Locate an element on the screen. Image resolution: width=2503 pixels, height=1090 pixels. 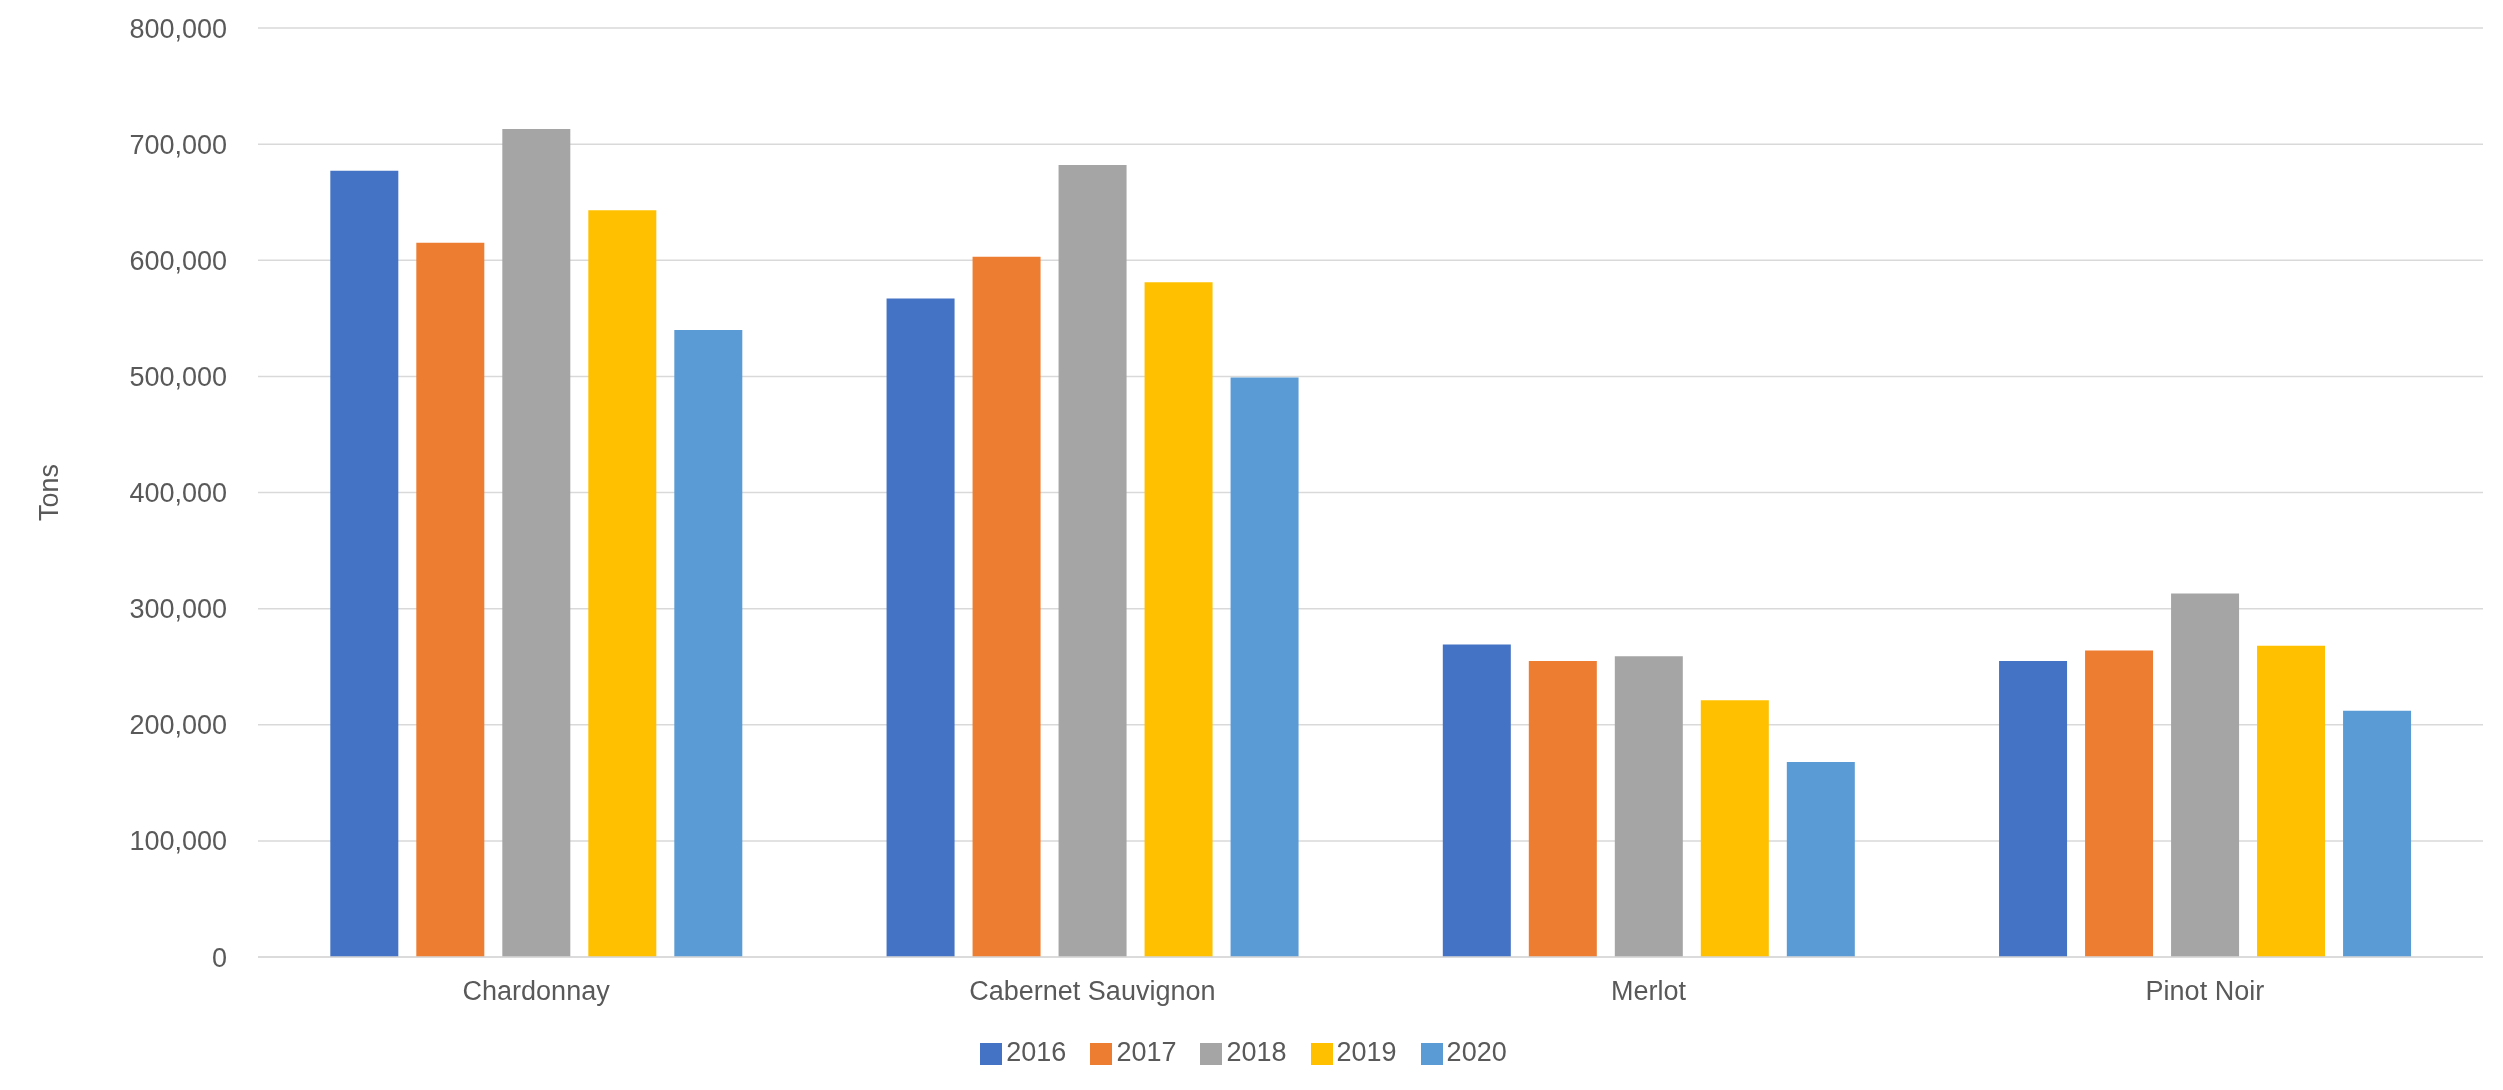
x-tick-label: Pinot Noir is located at coordinates (2205, 991).